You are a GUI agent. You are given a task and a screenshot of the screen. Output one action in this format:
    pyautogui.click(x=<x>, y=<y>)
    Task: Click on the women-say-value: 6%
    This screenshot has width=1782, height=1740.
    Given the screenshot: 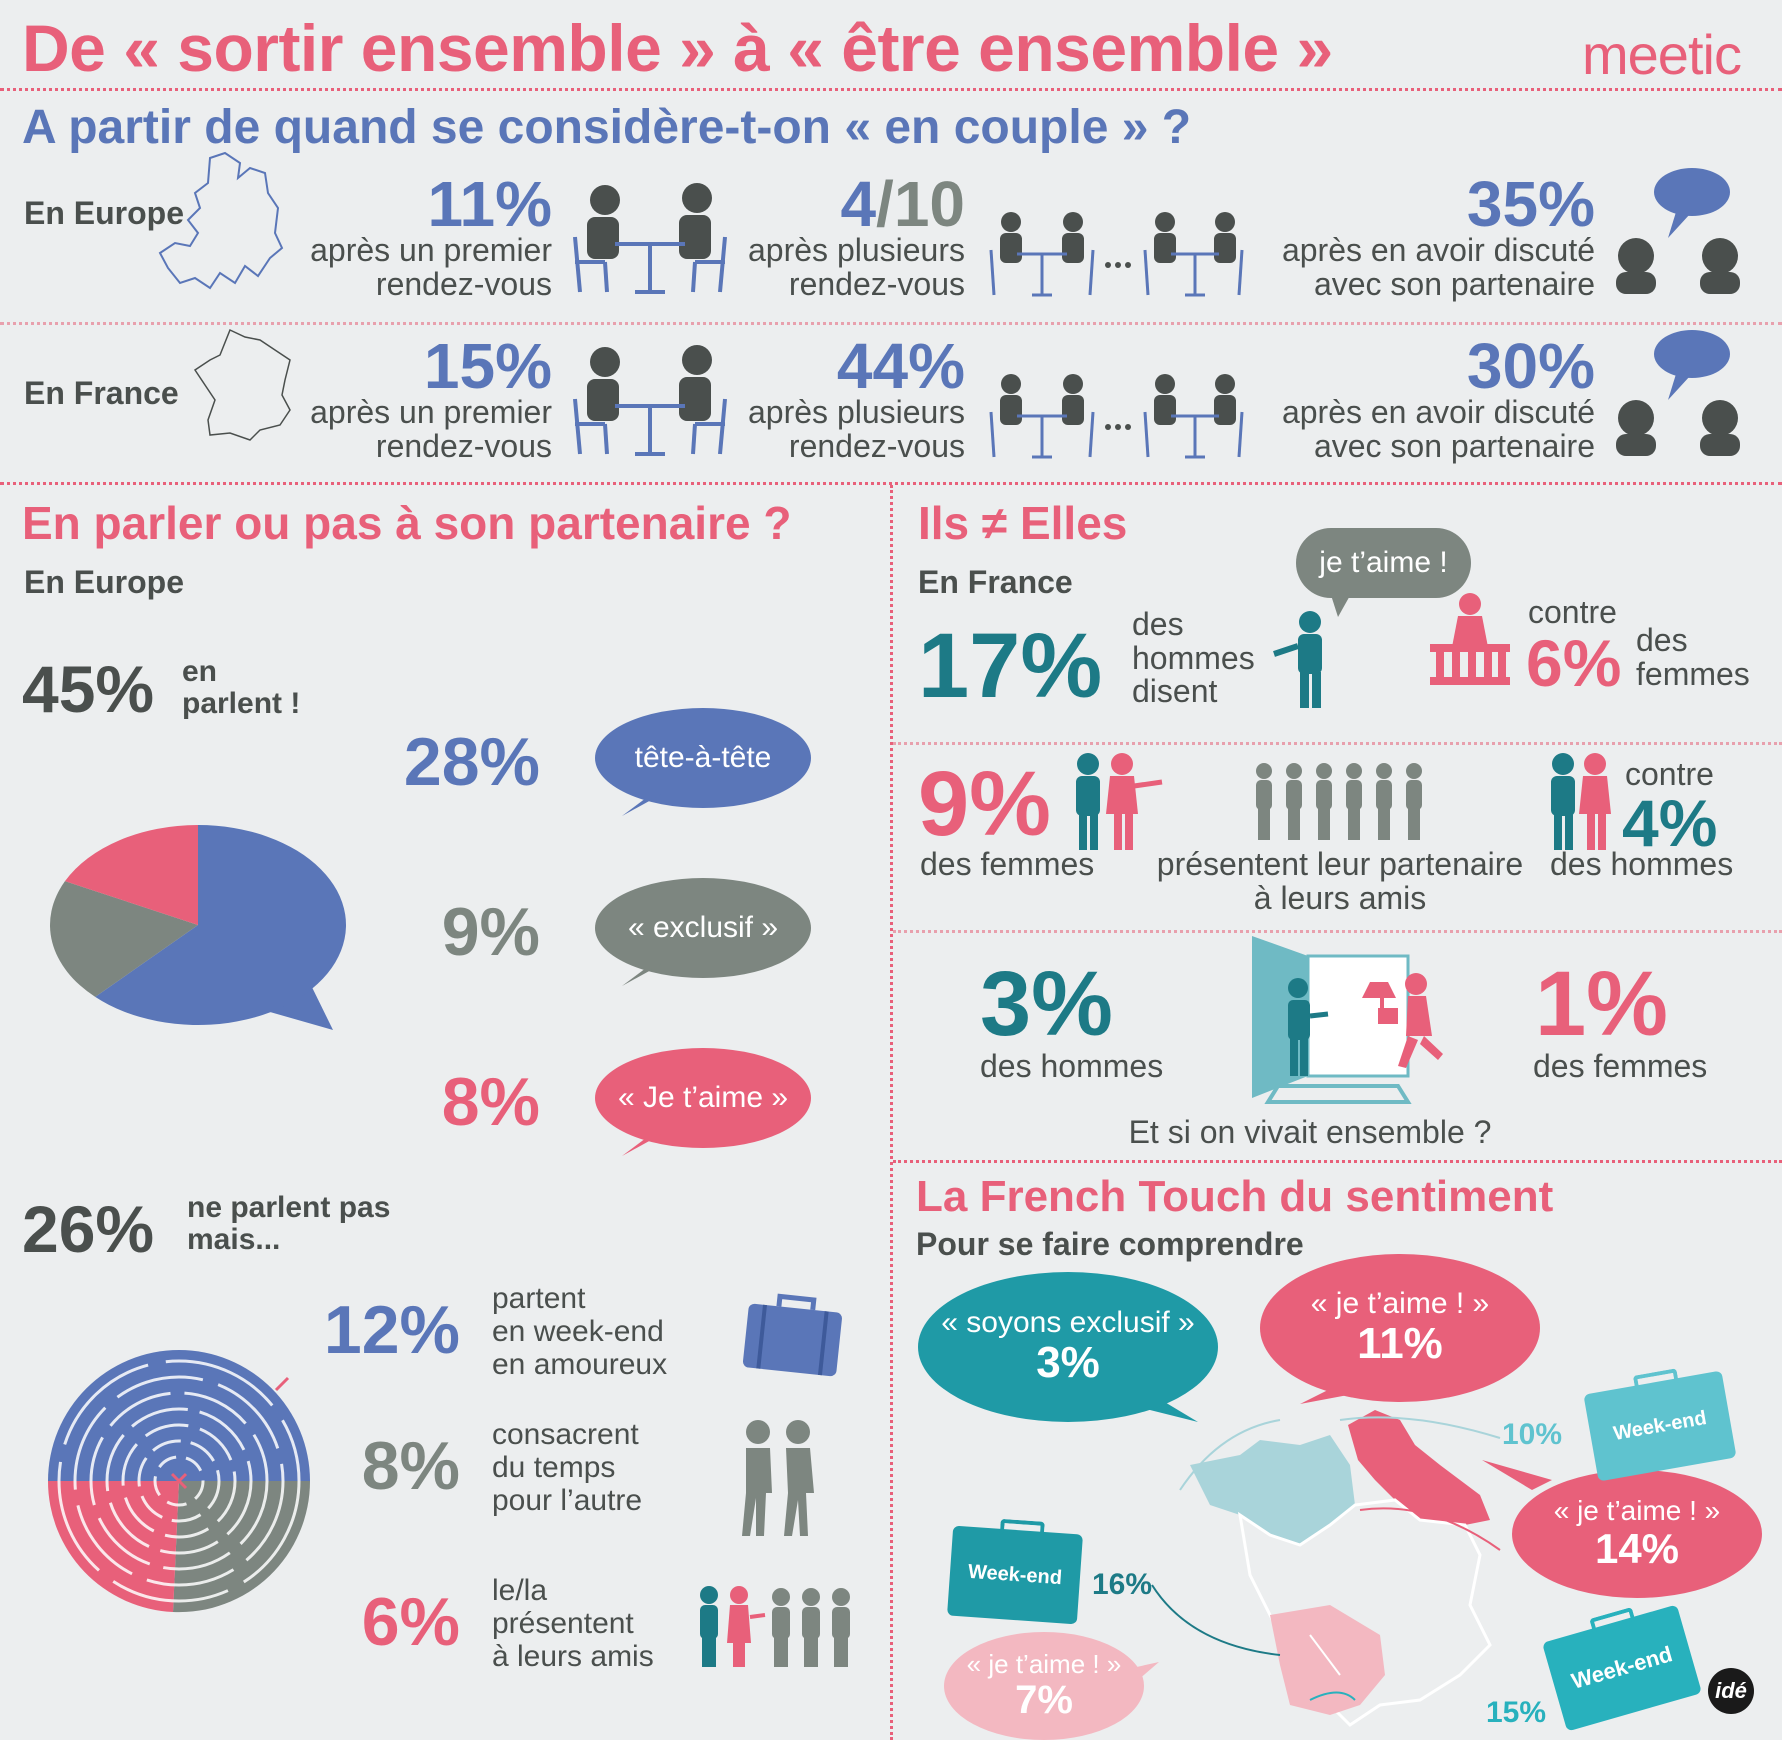 What is the action you would take?
    pyautogui.click(x=1574, y=663)
    